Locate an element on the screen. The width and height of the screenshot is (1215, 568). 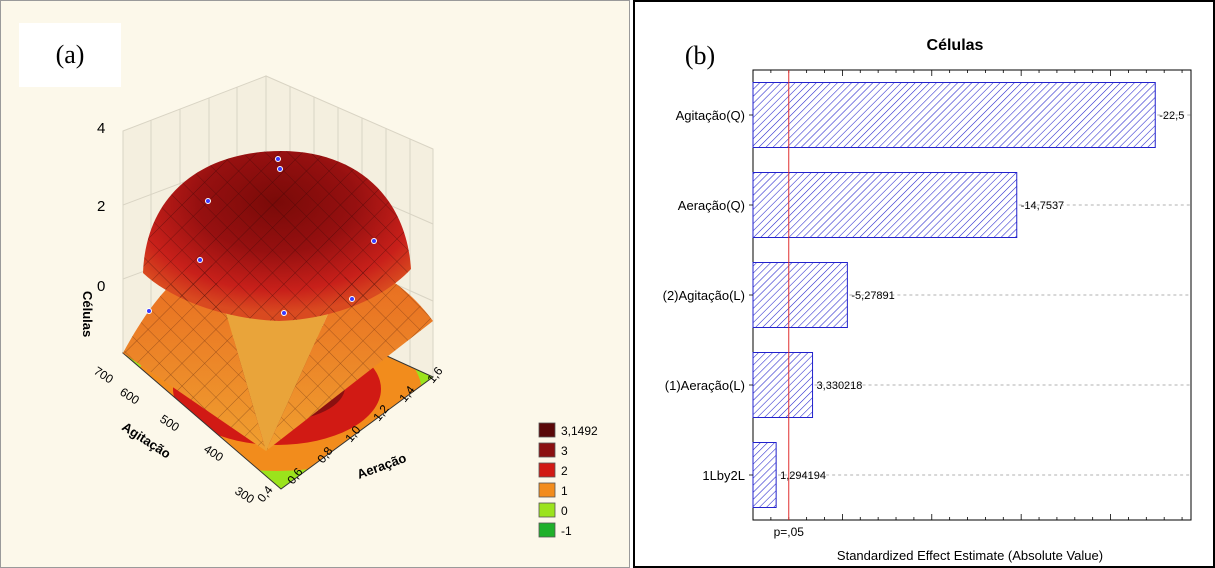
legend-label: 0 is located at coordinates (564, 511).